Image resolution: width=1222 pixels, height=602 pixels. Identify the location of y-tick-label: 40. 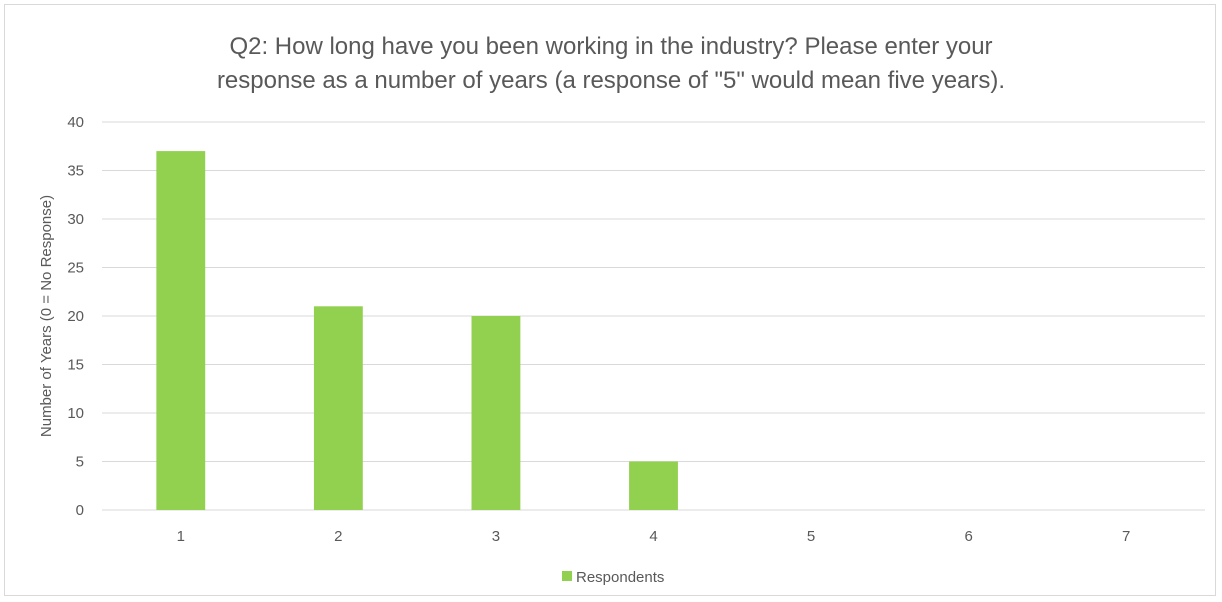
(75, 122).